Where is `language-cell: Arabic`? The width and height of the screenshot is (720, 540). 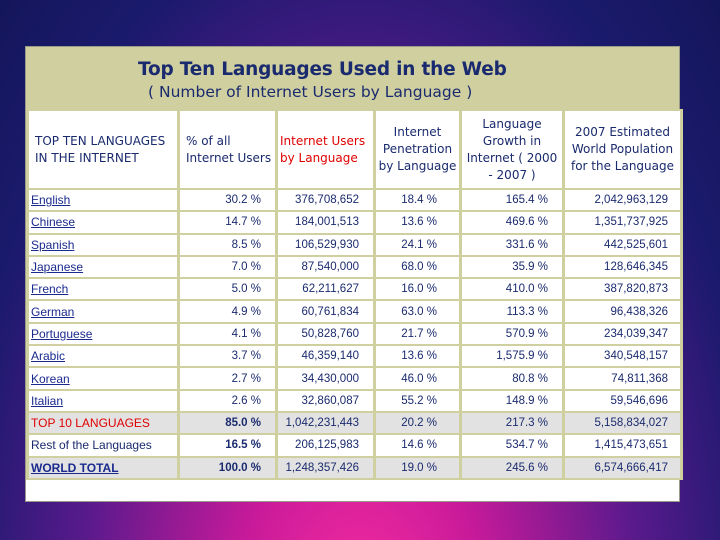
language-cell: Arabic is located at coordinates (103, 356).